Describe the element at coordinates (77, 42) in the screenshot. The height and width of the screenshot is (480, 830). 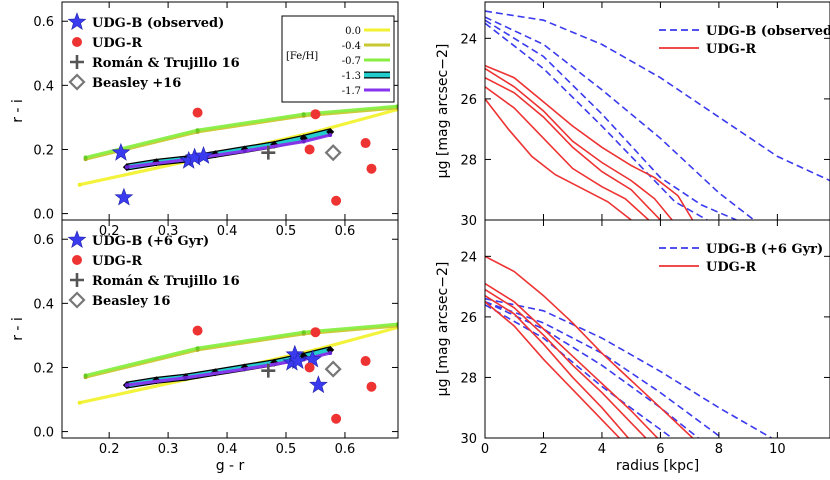
I see `legend-circle-symbol` at that location.